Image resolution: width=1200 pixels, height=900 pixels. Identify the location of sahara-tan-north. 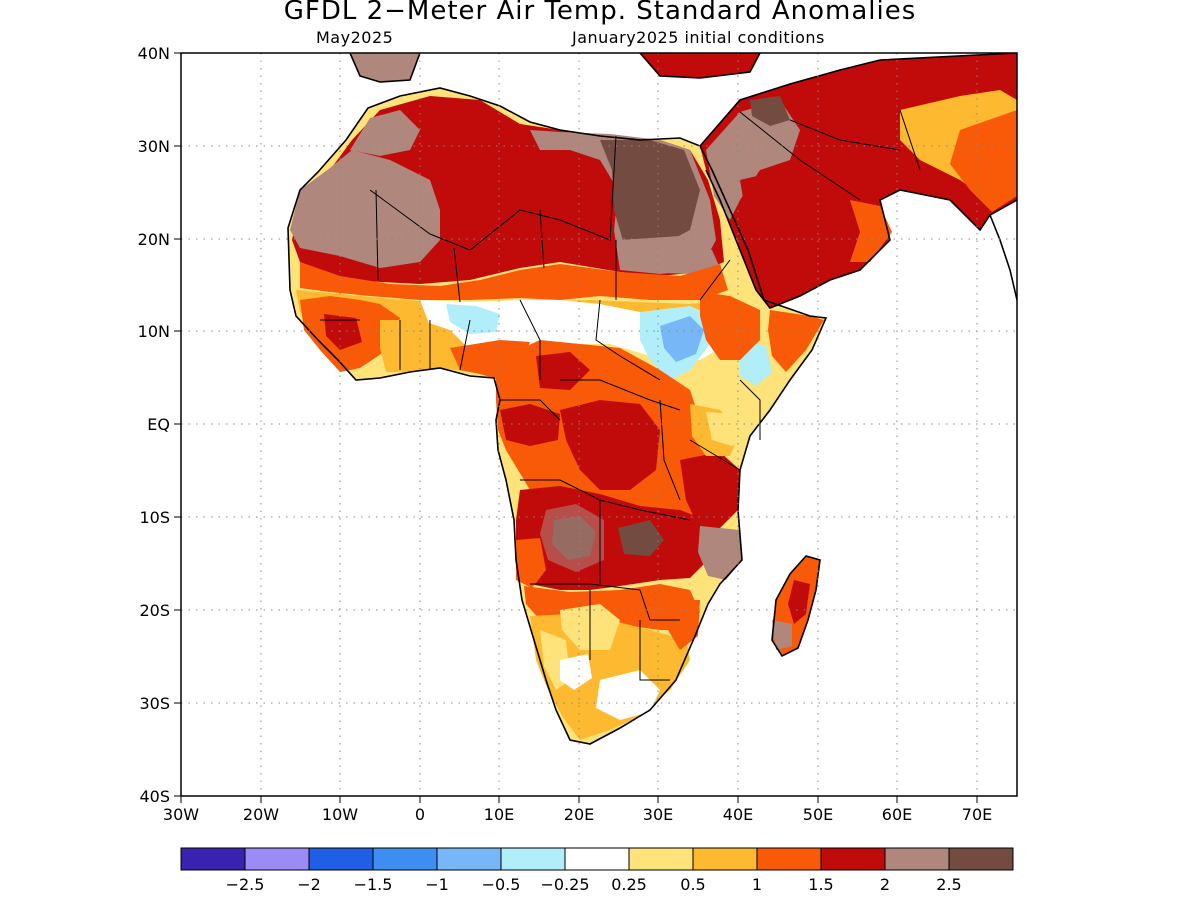
(385, 133).